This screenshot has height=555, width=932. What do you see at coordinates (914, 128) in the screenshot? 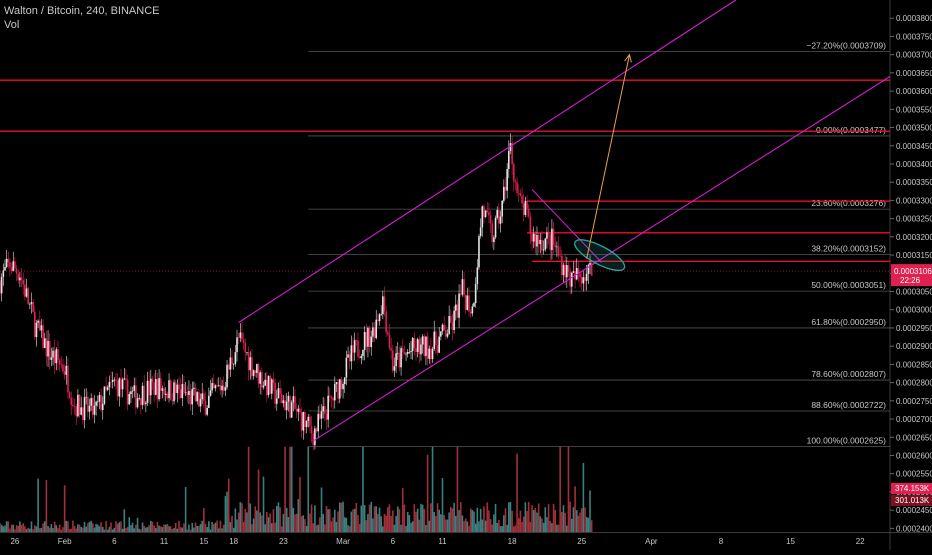
I see `price-tick-label: 0.0003500` at bounding box center [914, 128].